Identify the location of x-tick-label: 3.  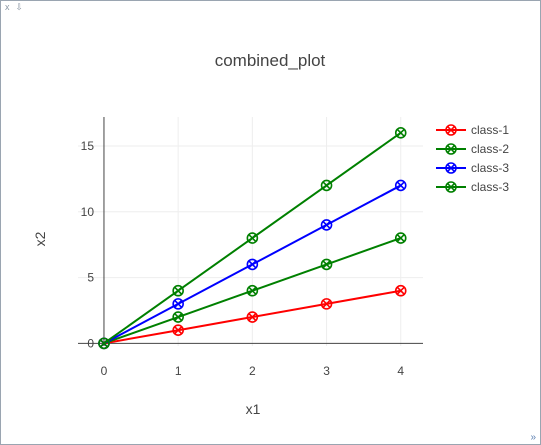
(326, 371).